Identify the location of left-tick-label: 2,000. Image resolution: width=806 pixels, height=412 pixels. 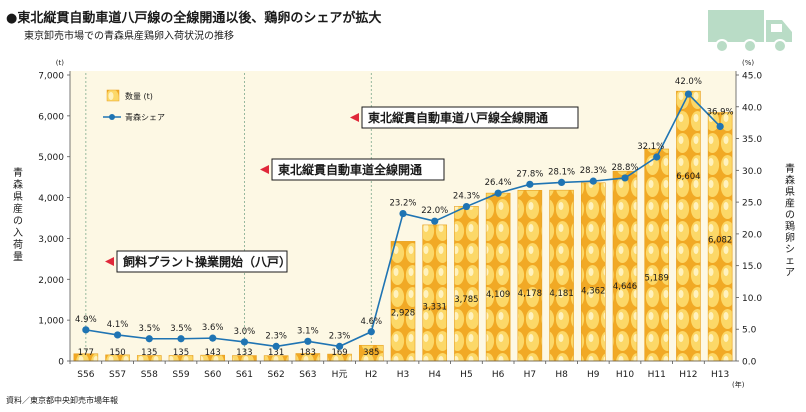
(51, 281).